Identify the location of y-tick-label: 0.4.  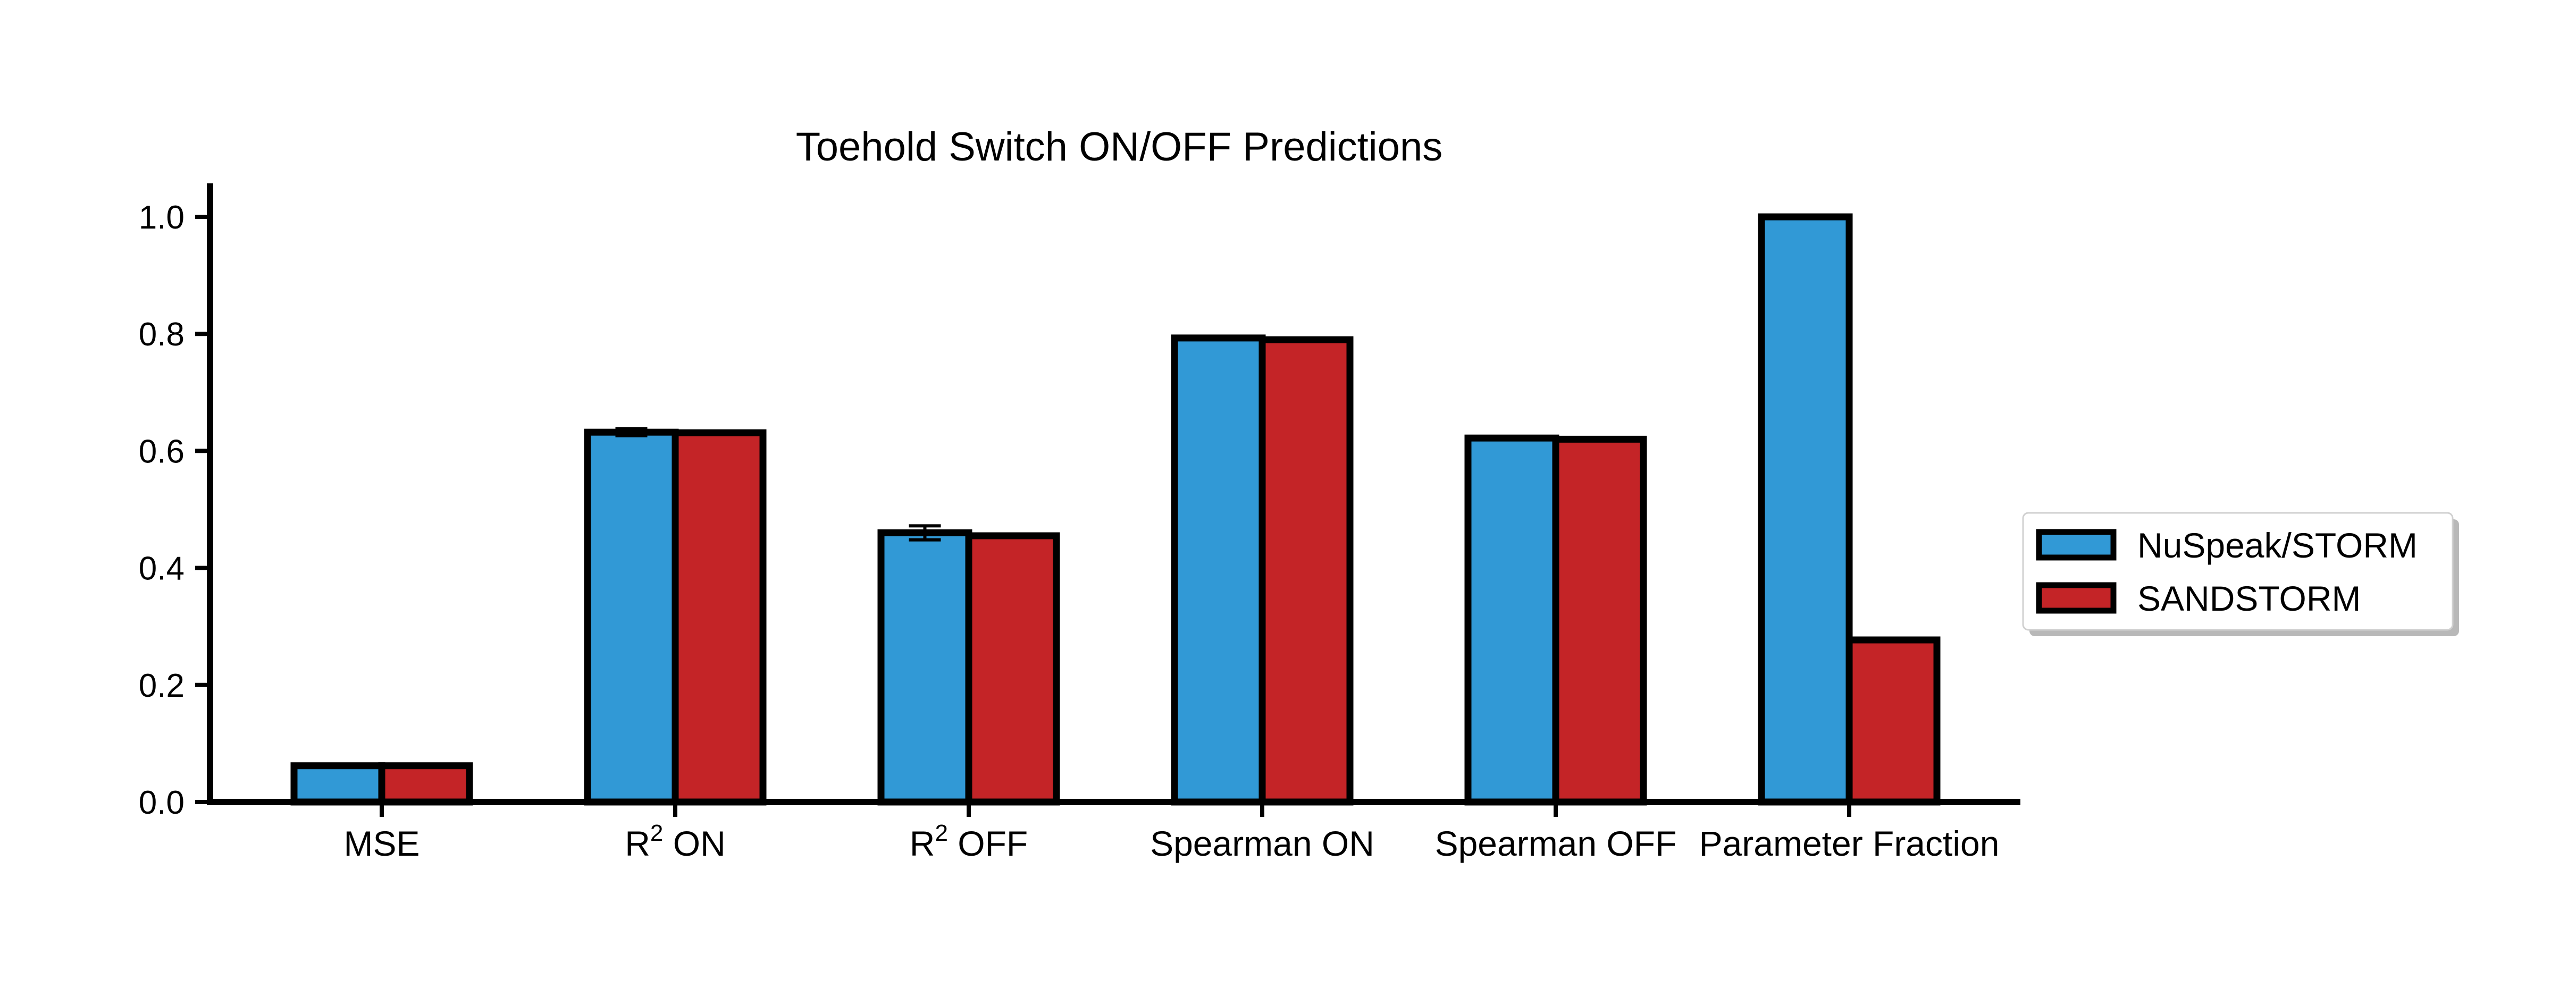
(161, 569).